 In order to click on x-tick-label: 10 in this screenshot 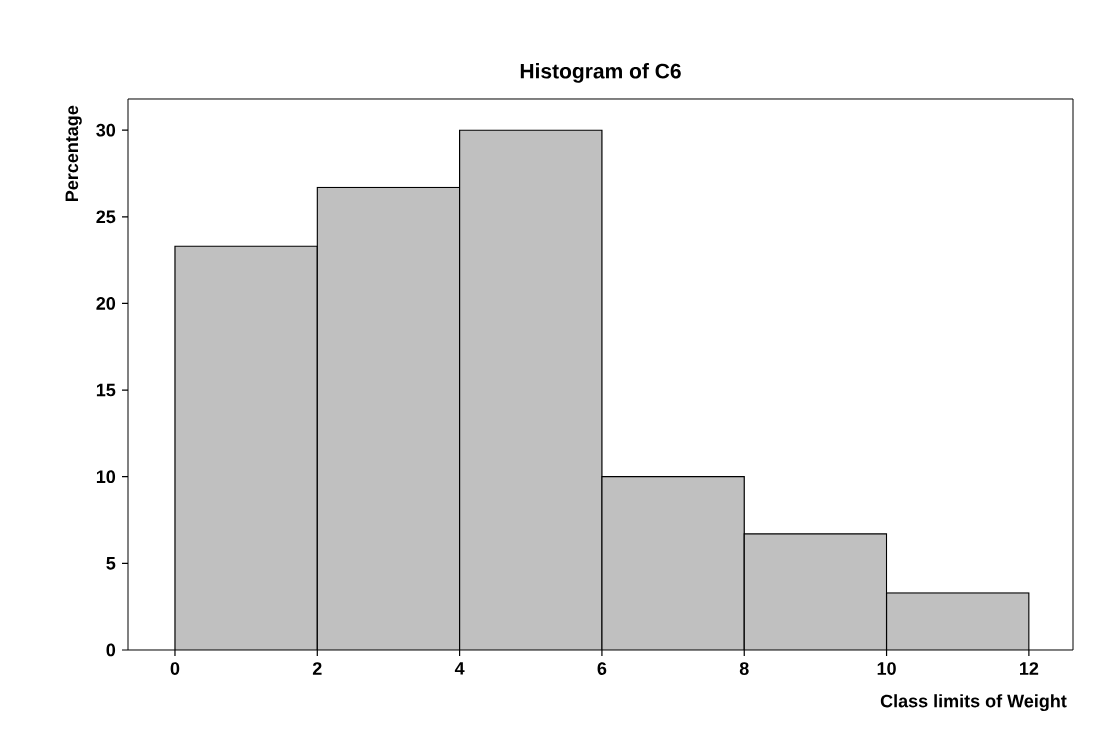, I will do `click(886, 668)`.